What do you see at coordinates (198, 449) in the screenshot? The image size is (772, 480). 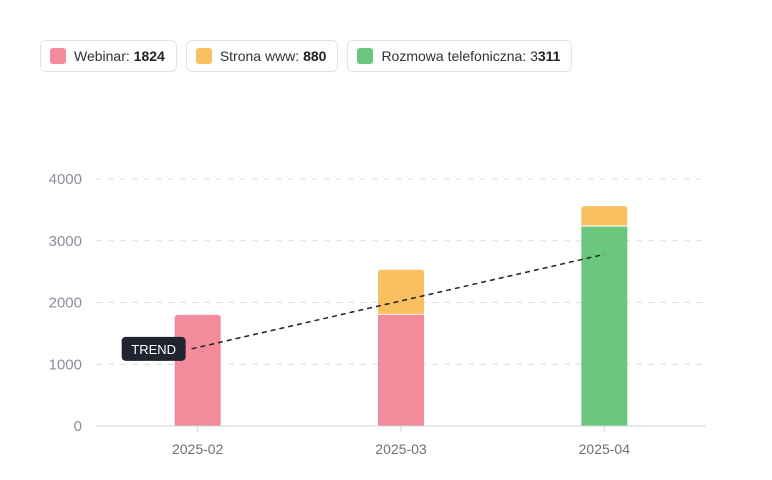 I see `x-tick-label: 2025-02` at bounding box center [198, 449].